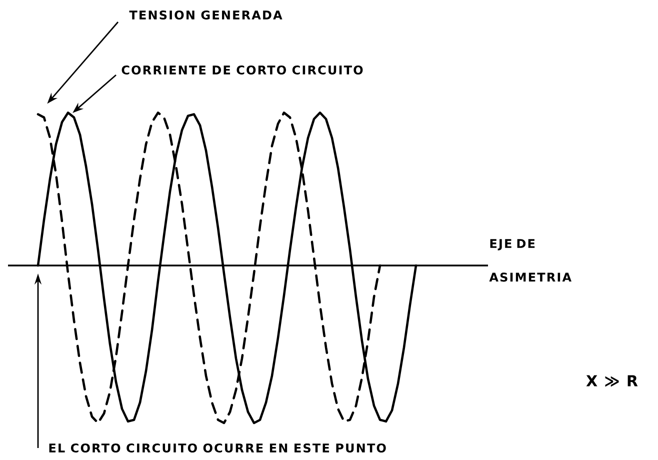 The image size is (658, 460). Describe the element at coordinates (205, 15) in the screenshot. I see `text: TENSION GENERADA` at that location.